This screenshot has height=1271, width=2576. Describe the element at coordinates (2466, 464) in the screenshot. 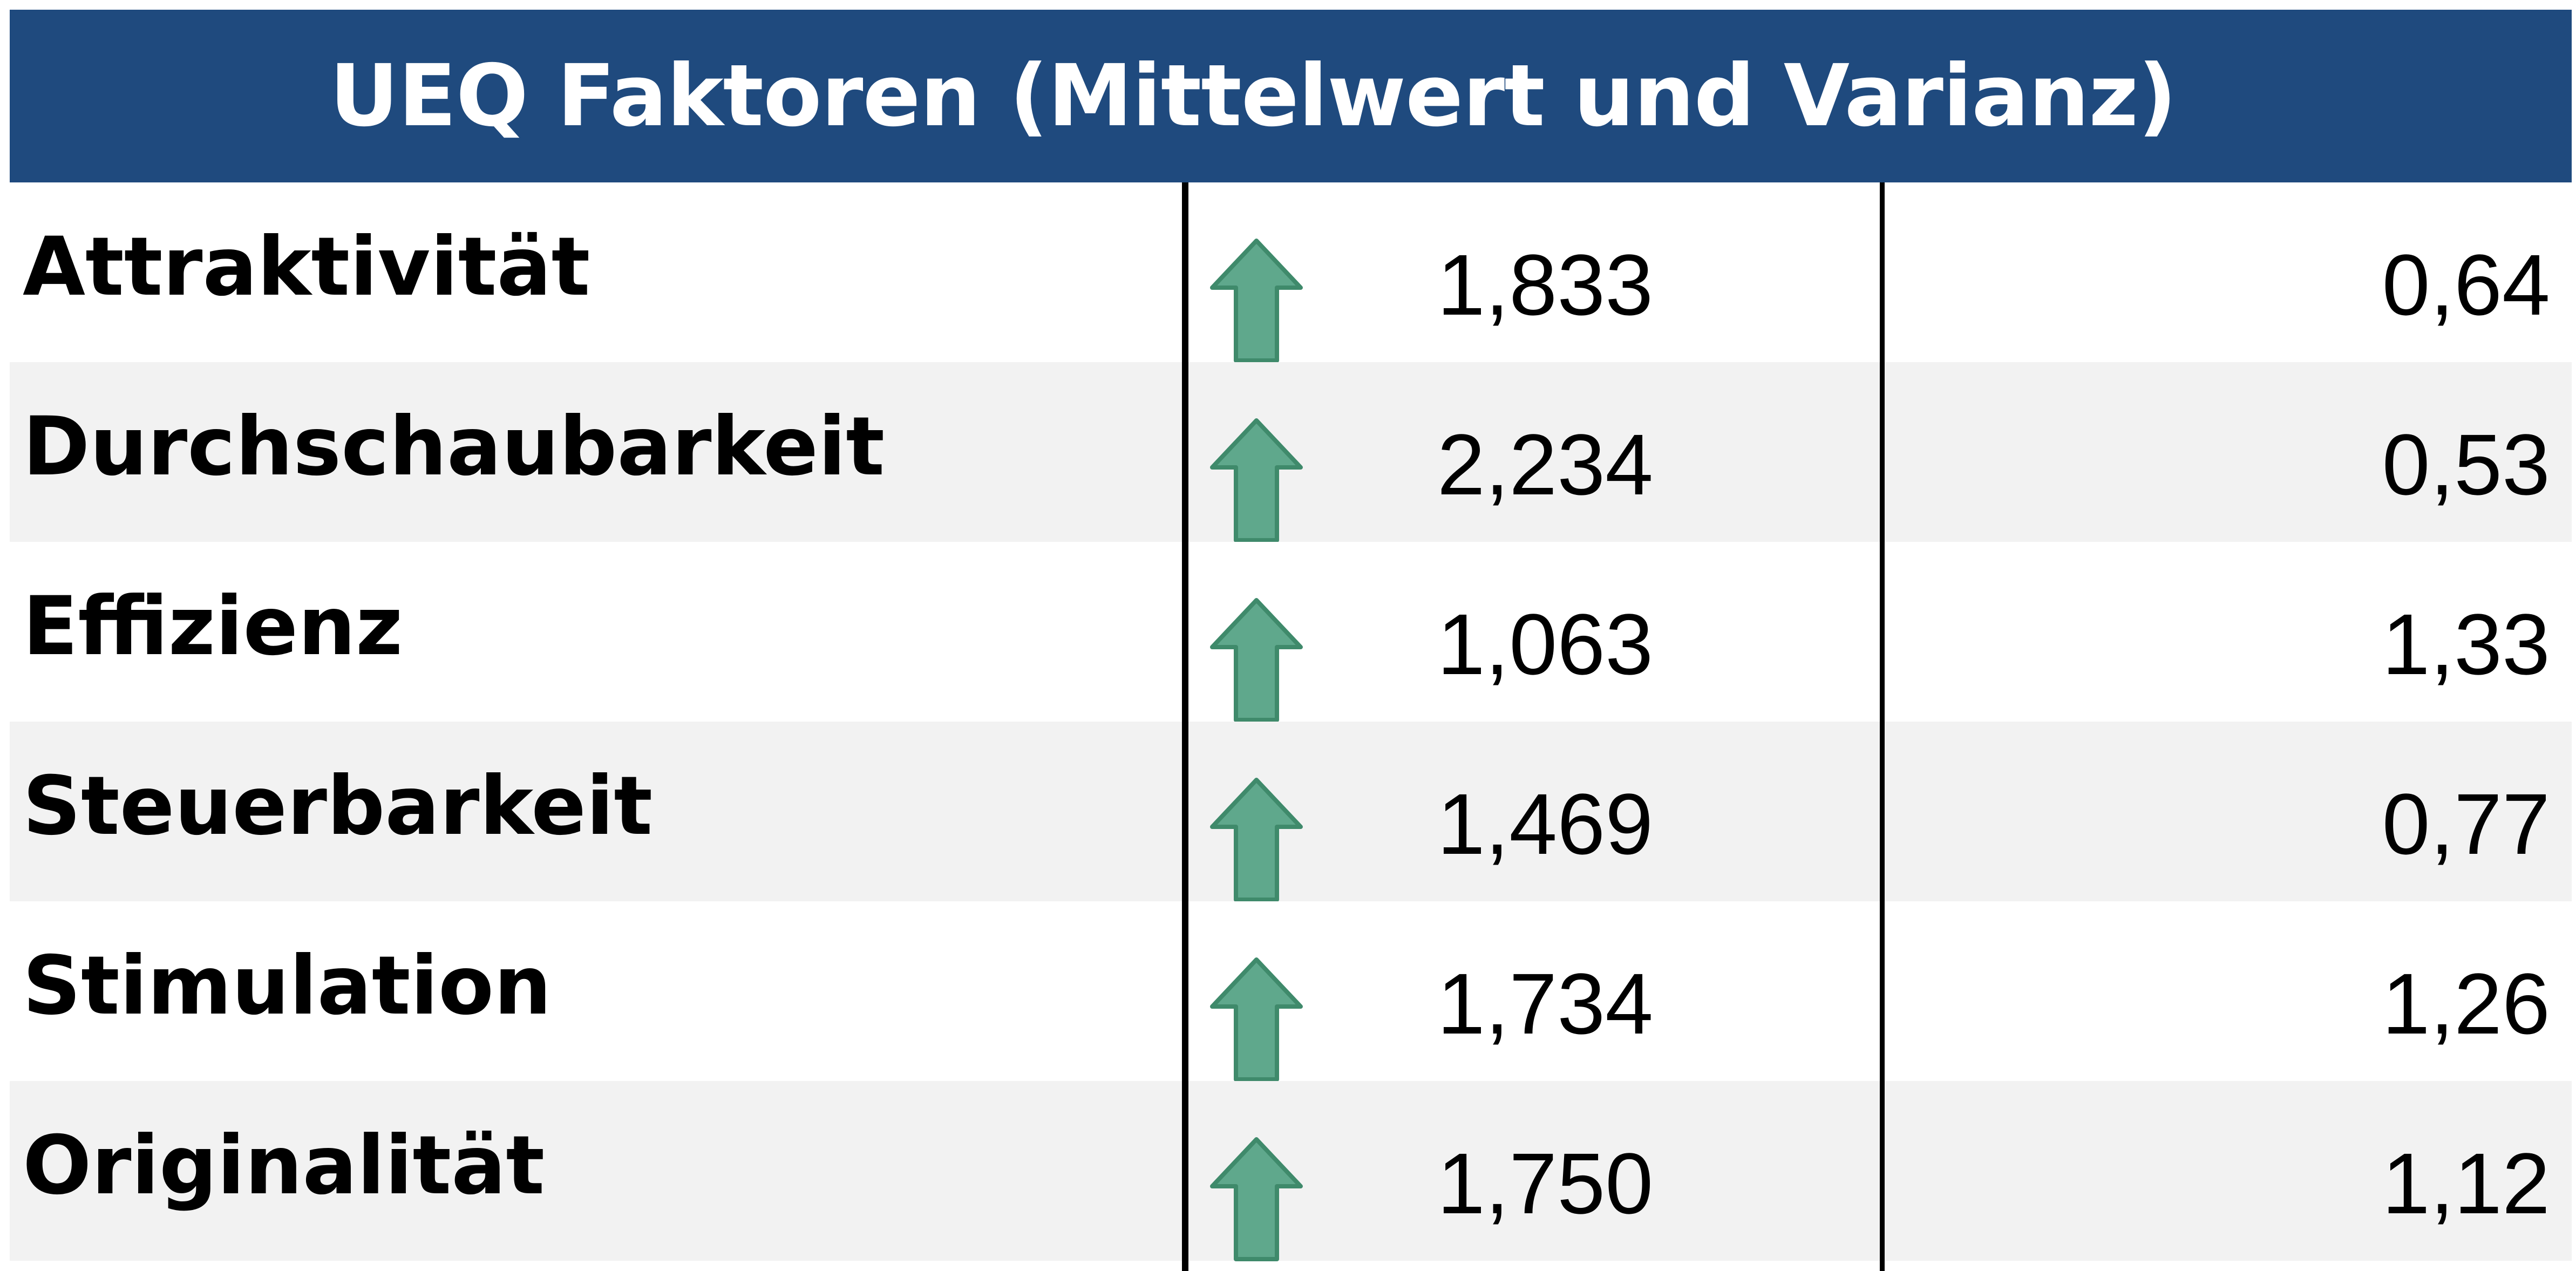

I see `variance-value: 0,53` at that location.